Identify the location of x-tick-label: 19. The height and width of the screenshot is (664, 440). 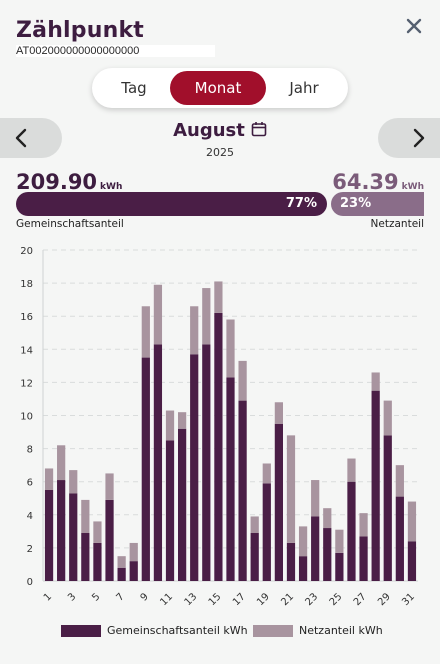
(263, 599).